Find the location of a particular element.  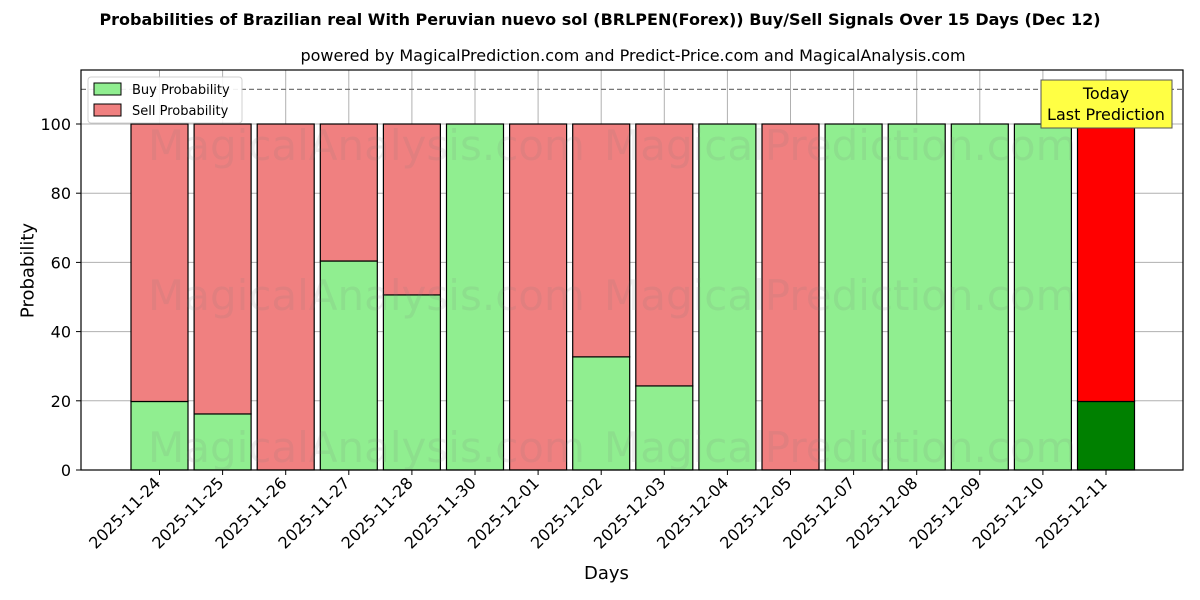

y-tick-label: 60 is located at coordinates (61, 262).